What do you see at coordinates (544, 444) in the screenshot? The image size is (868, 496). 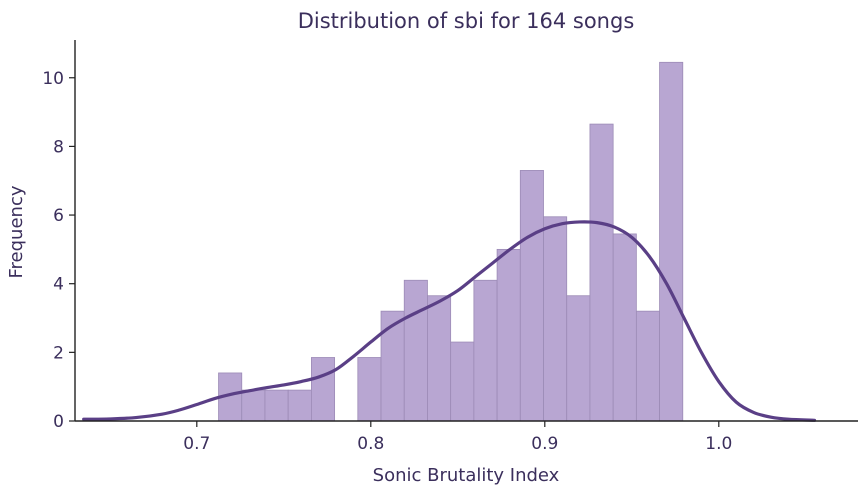 I see `x-tick-label: 0.9` at bounding box center [544, 444].